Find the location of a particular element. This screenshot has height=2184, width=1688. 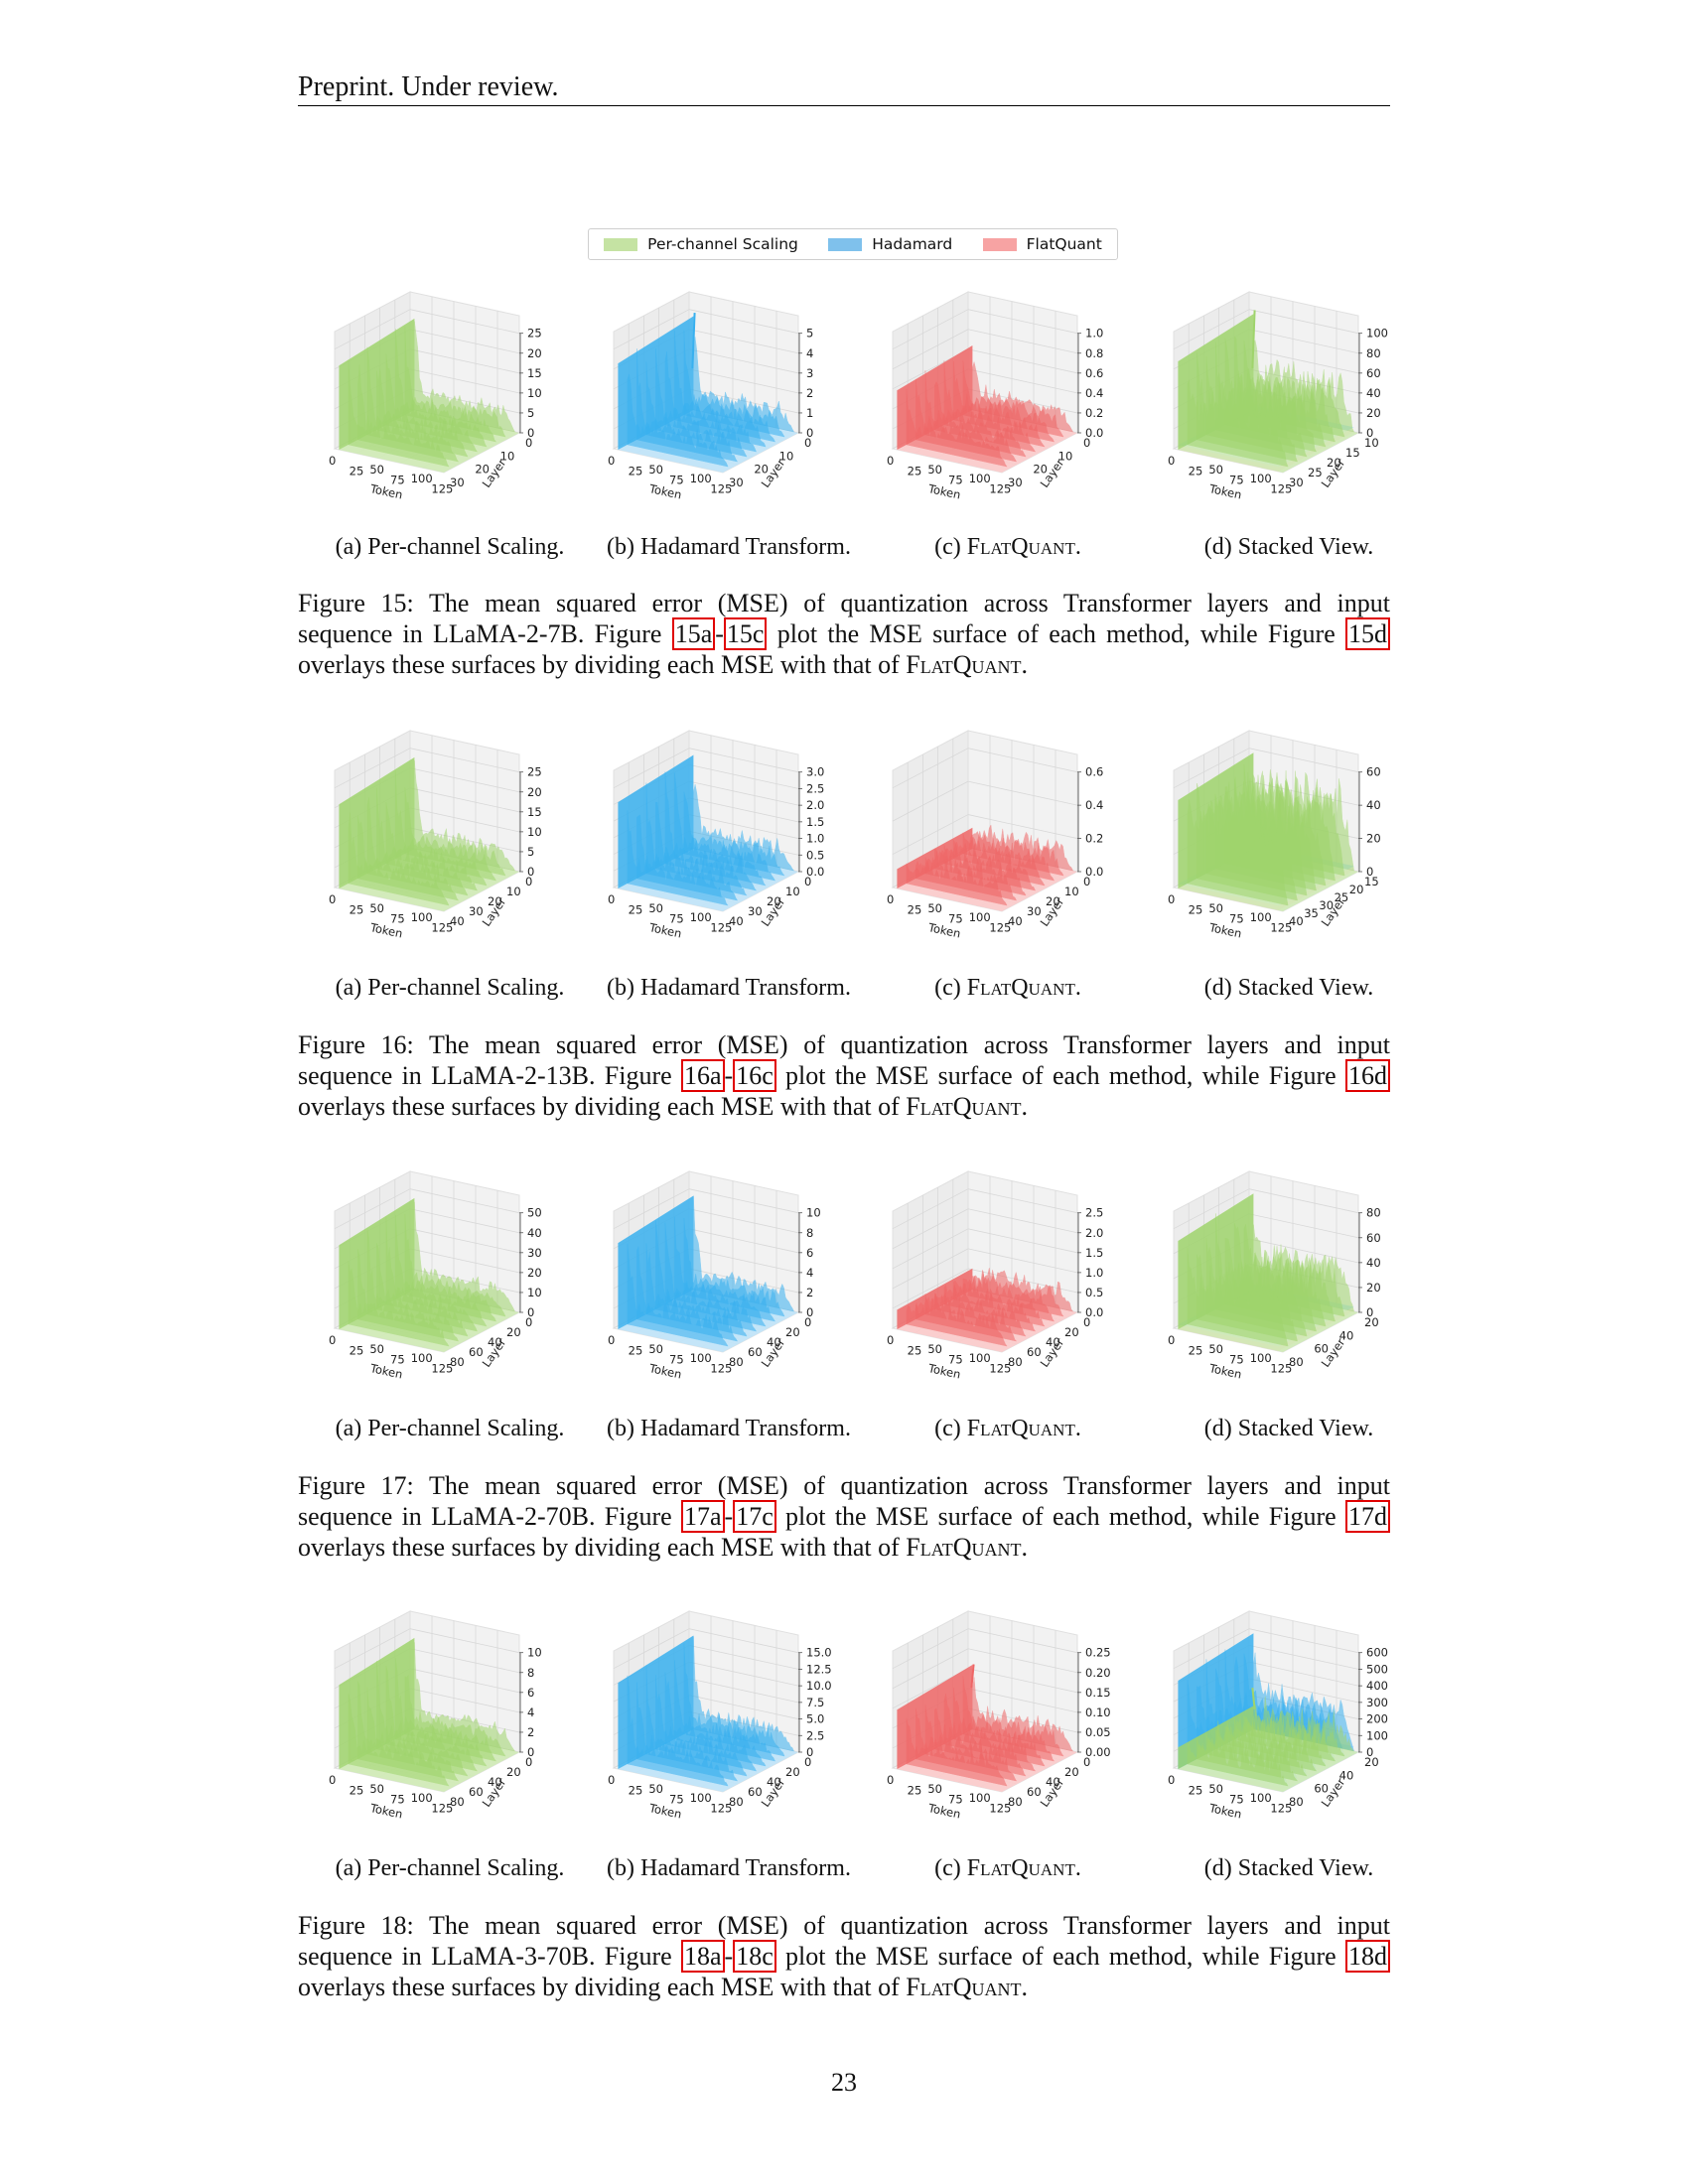

figure-ref-link: 18a is located at coordinates (702, 1956).